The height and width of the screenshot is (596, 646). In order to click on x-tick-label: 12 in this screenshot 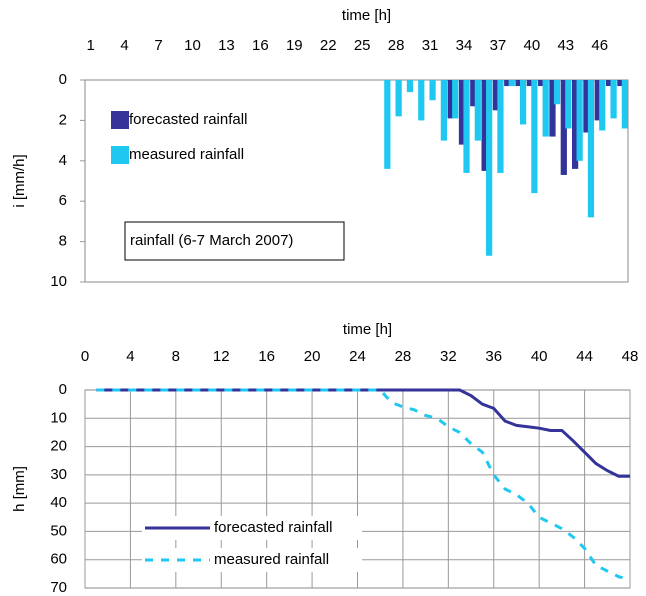, I will do `click(221, 356)`.